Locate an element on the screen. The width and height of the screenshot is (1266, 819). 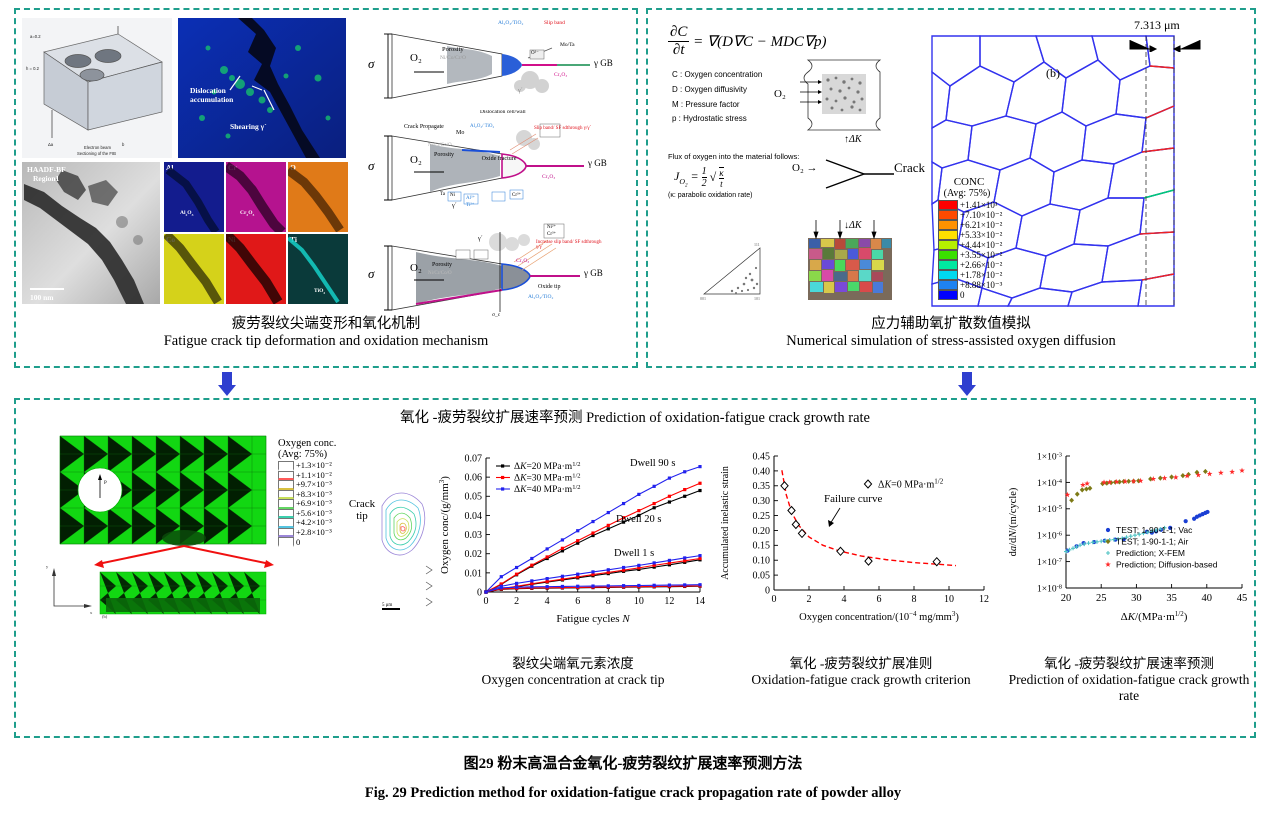
eds-map-ni: Ni is located at coordinates (256, 269).